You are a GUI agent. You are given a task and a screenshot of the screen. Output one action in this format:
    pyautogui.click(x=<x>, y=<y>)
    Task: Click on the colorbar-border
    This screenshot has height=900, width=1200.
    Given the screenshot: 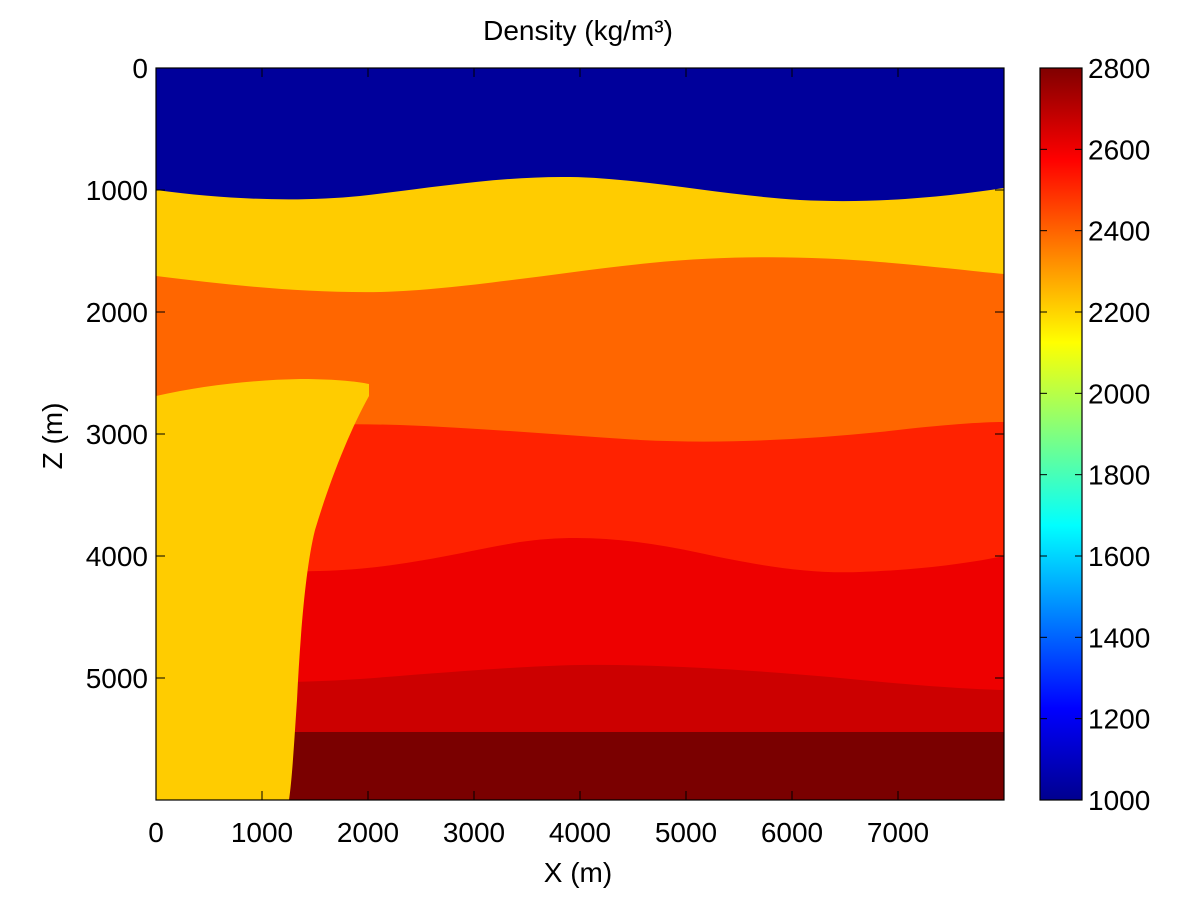 What is the action you would take?
    pyautogui.click(x=1061, y=434)
    